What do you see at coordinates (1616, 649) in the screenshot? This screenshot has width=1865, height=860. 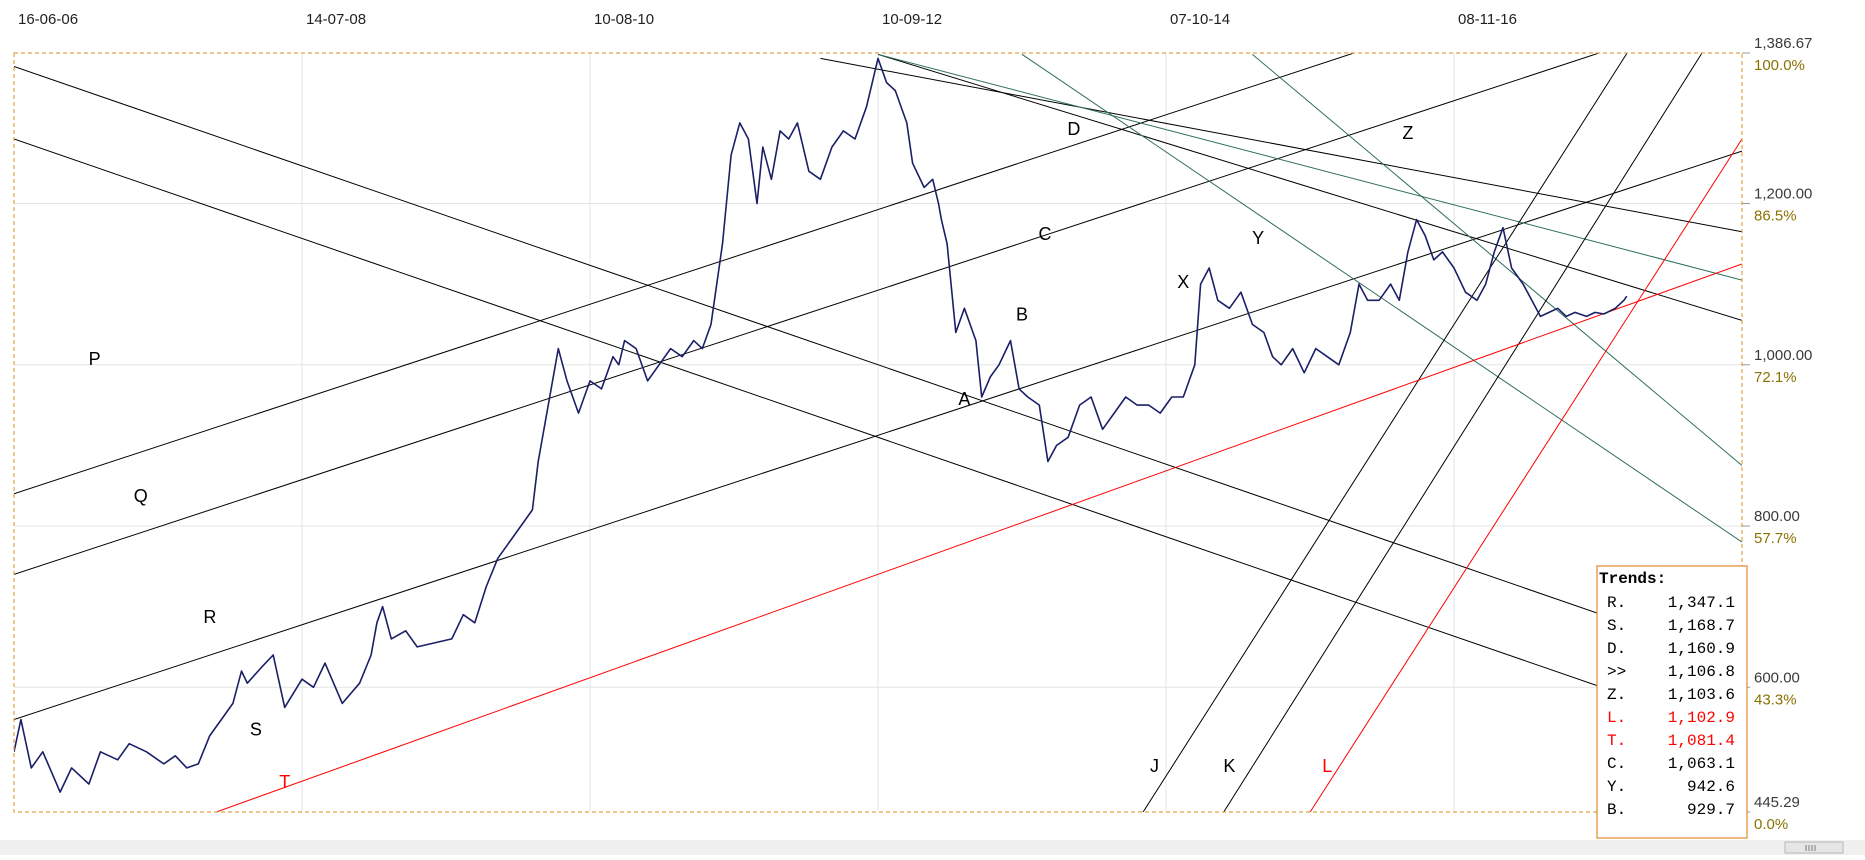 I see `trend-row-label: D.` at bounding box center [1616, 649].